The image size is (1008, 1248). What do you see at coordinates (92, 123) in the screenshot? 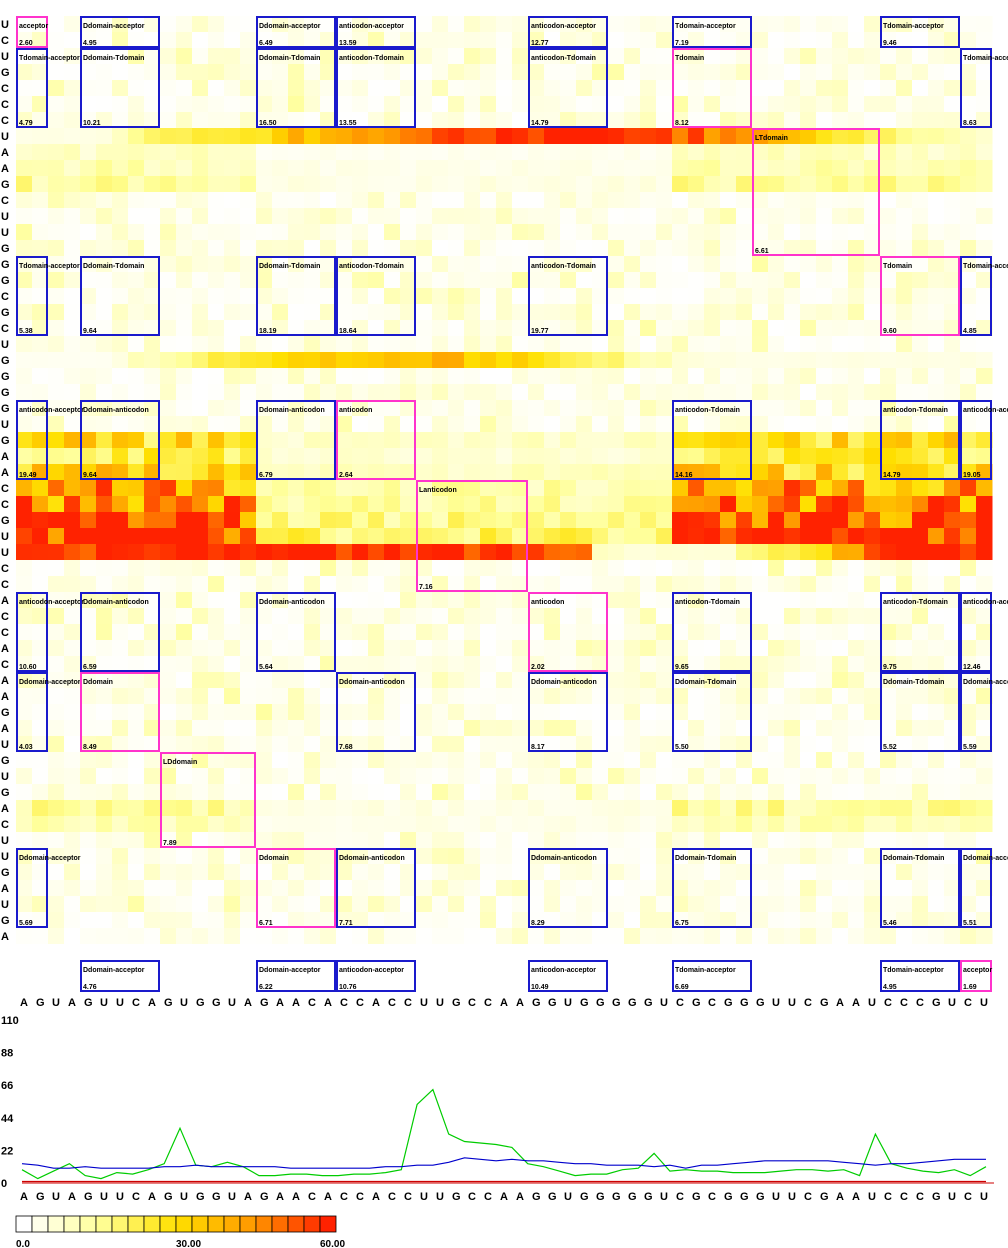
I see `domain-box-value: 10.21` at bounding box center [92, 123].